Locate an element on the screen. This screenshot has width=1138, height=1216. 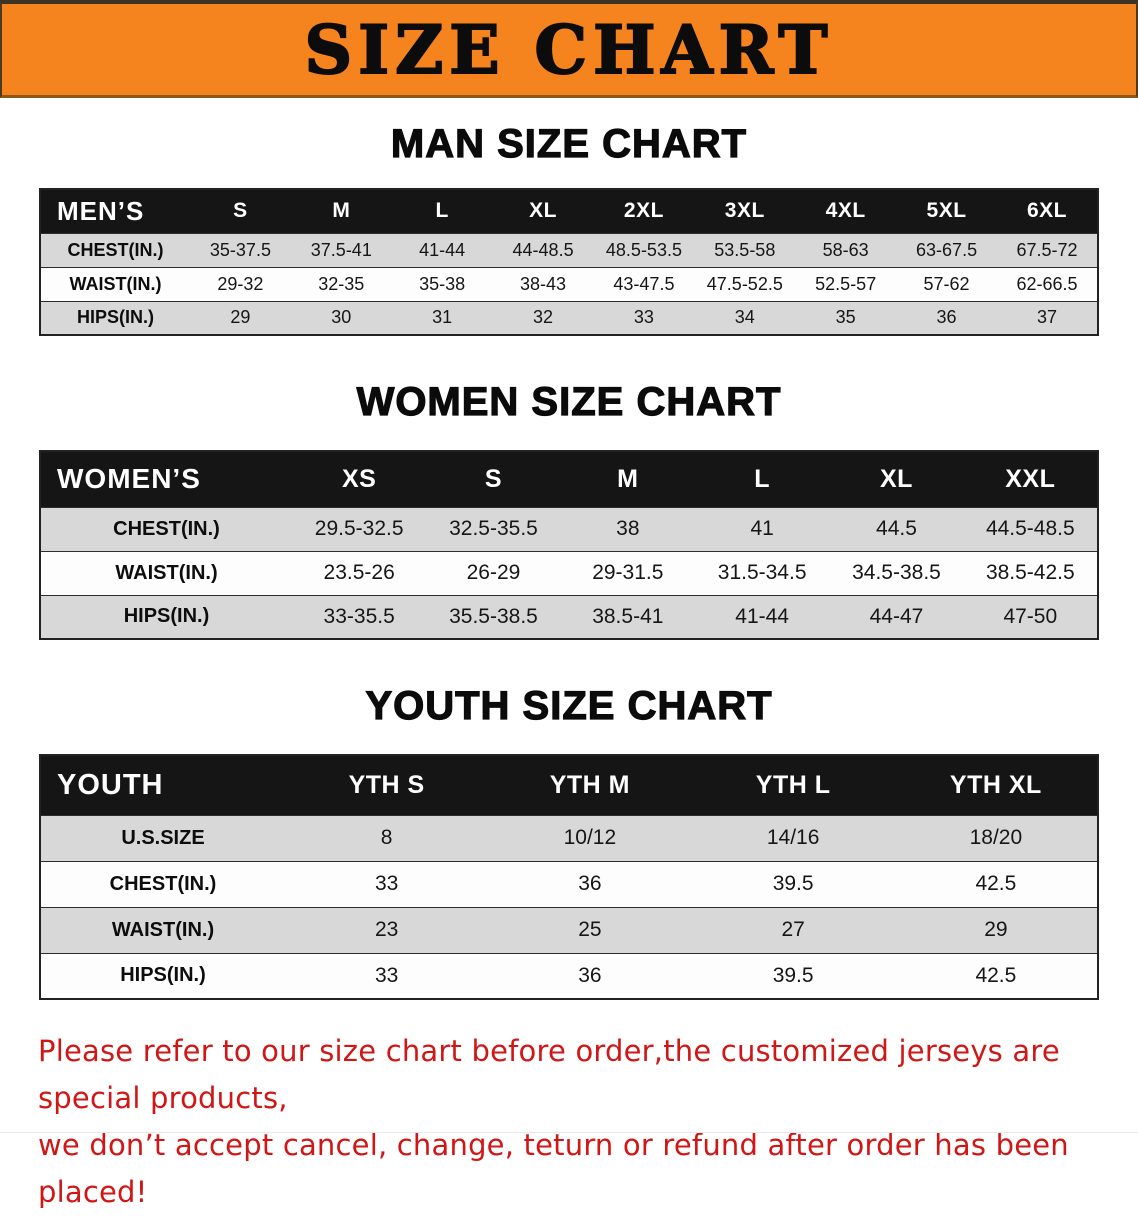
table-row: HIPS(IN.) 29 30 31 32 33 34 35 36 37 is located at coordinates (569, 318).